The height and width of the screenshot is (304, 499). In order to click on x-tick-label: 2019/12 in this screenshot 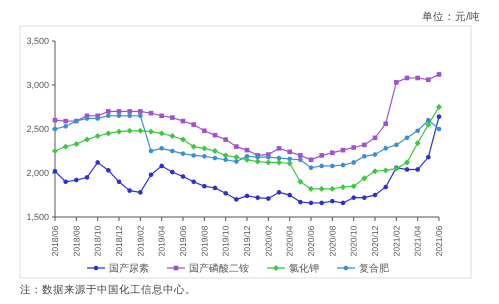, I will do `click(247, 240)`.